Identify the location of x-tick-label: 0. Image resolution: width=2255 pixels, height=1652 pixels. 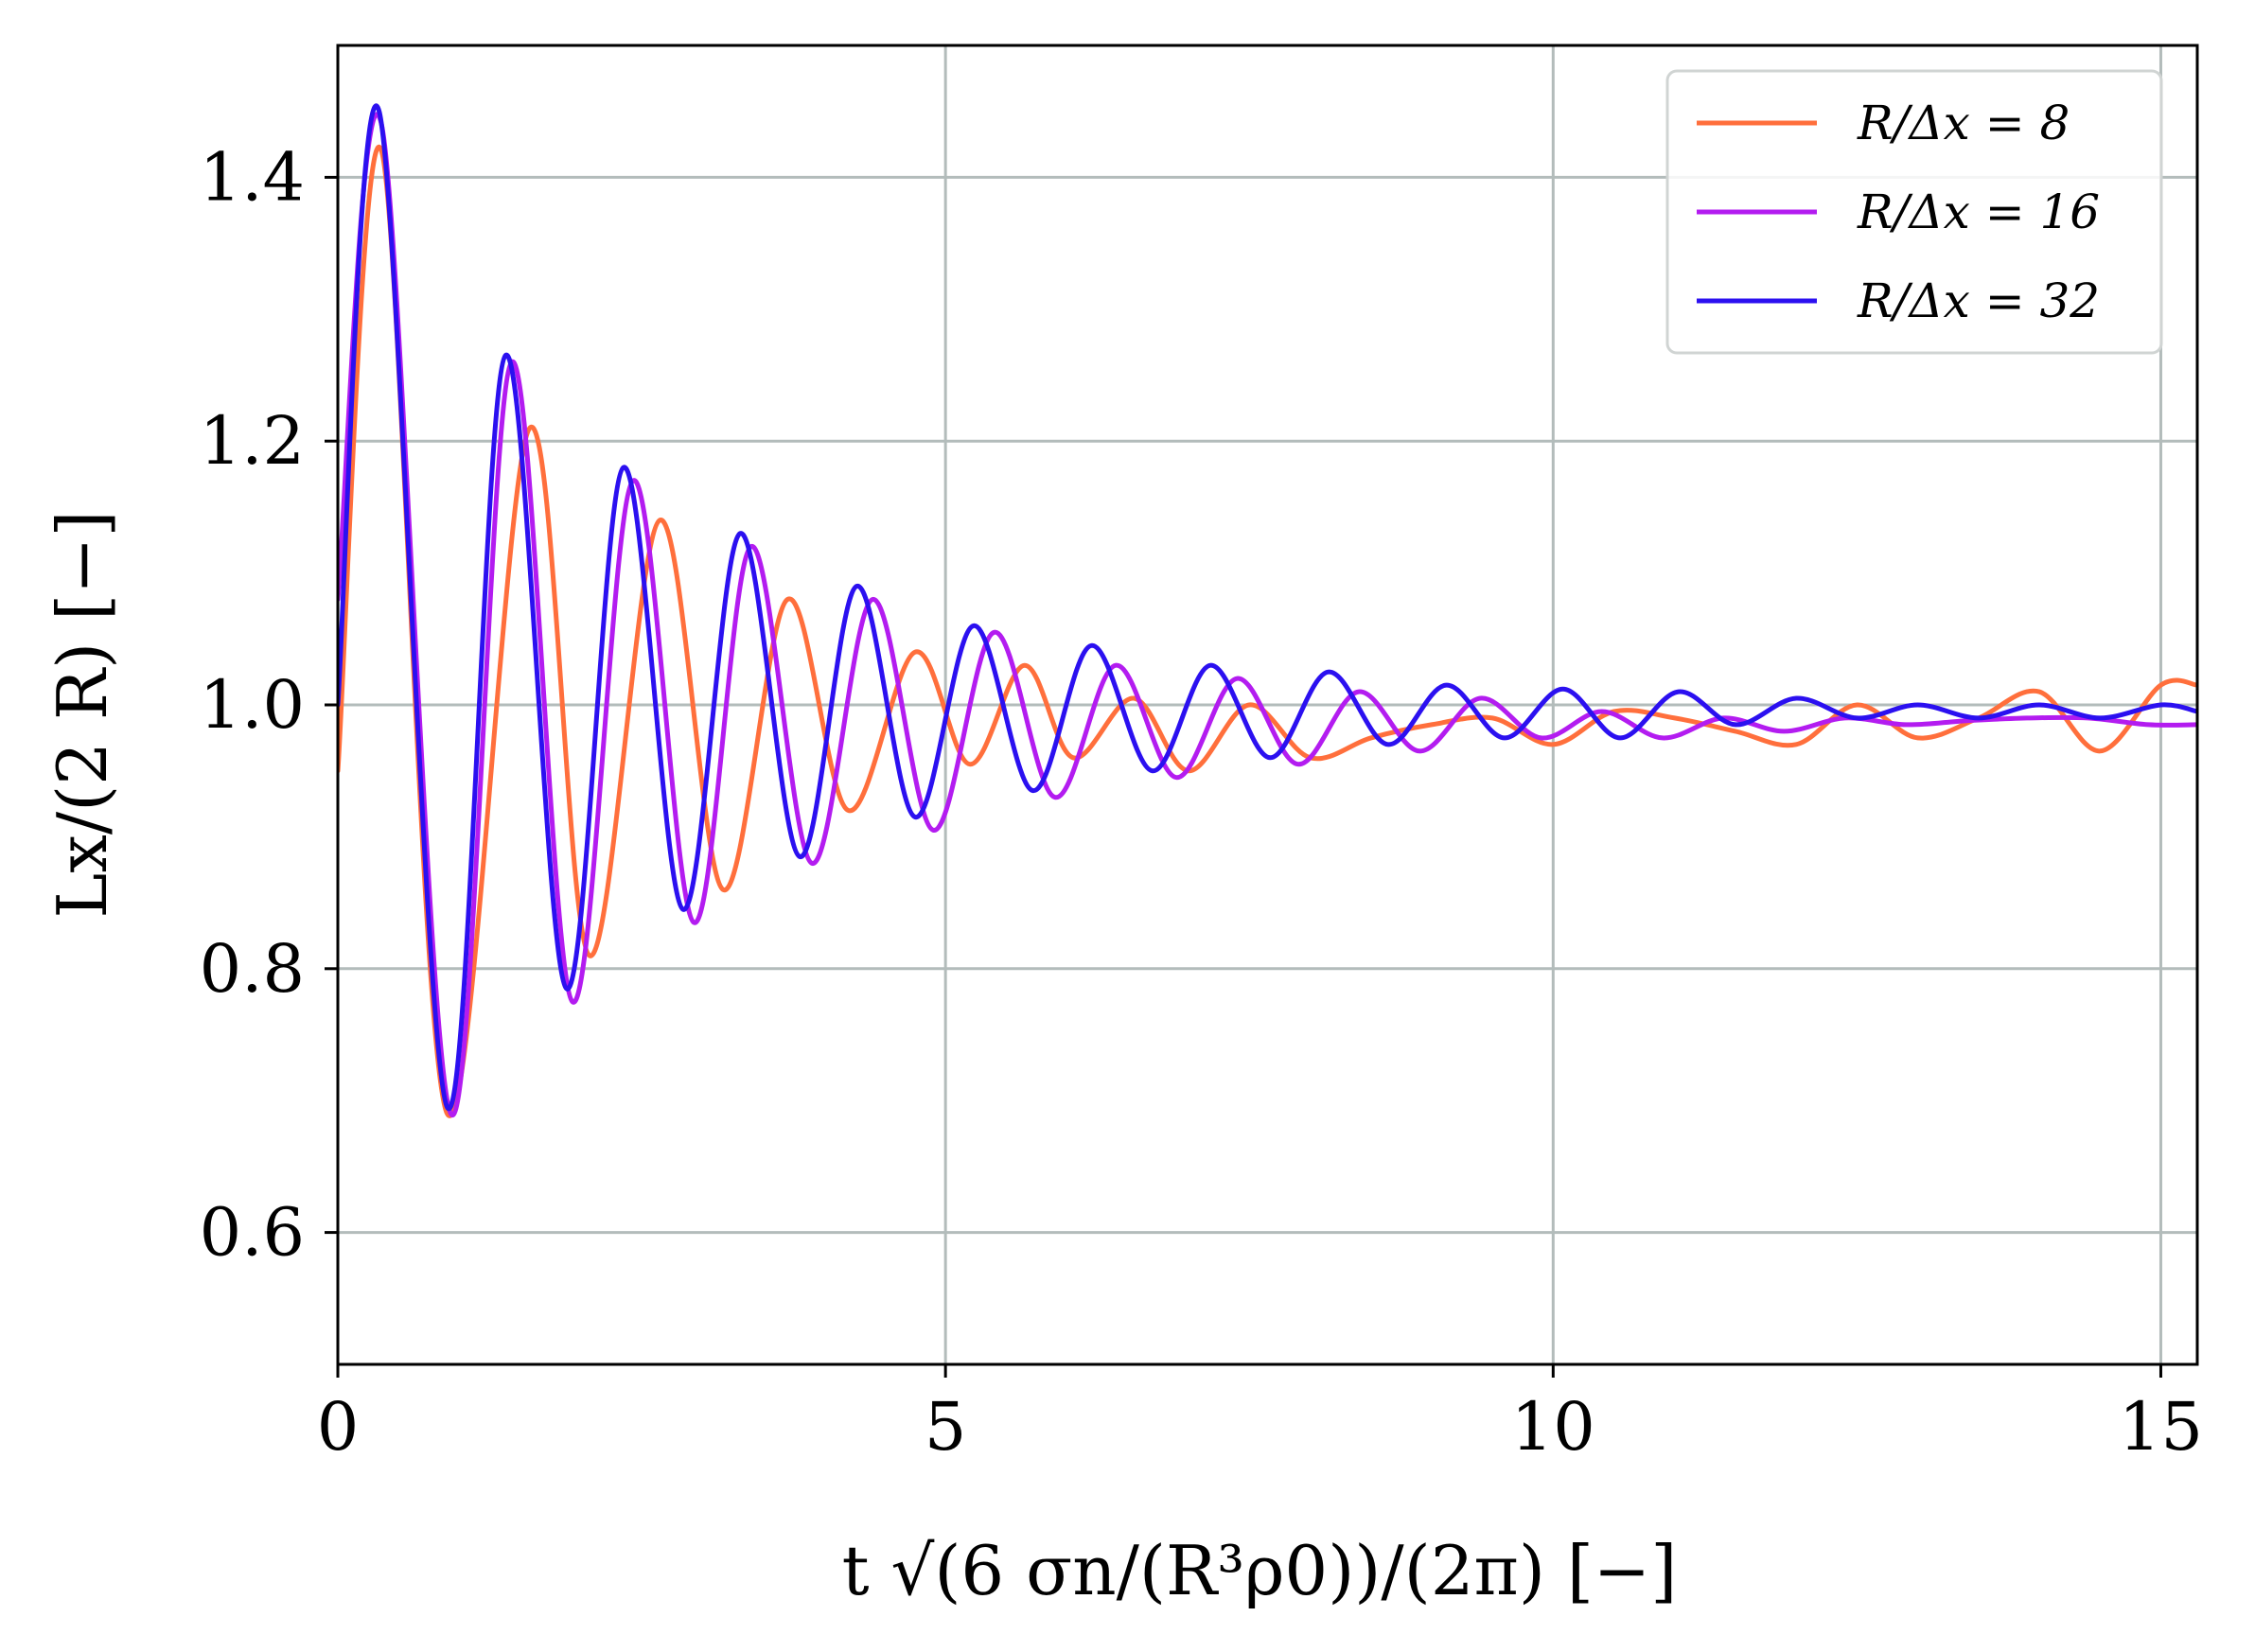
(338, 1427).